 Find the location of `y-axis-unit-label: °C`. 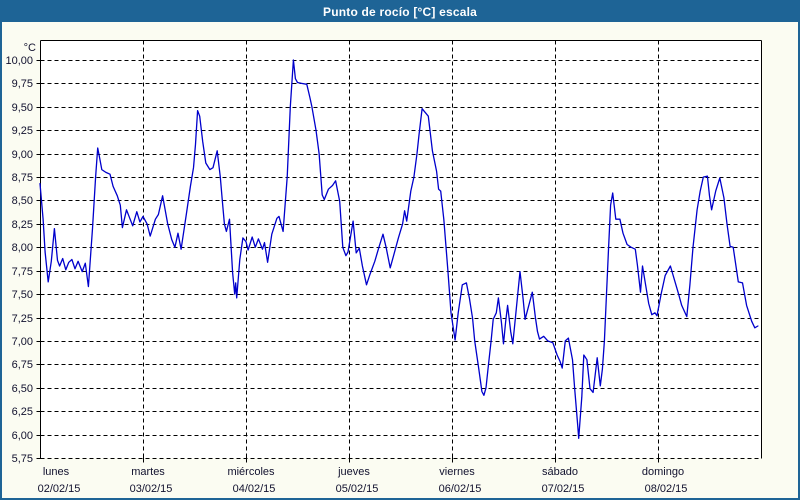

y-axis-unit-label: °C is located at coordinates (30, 48).